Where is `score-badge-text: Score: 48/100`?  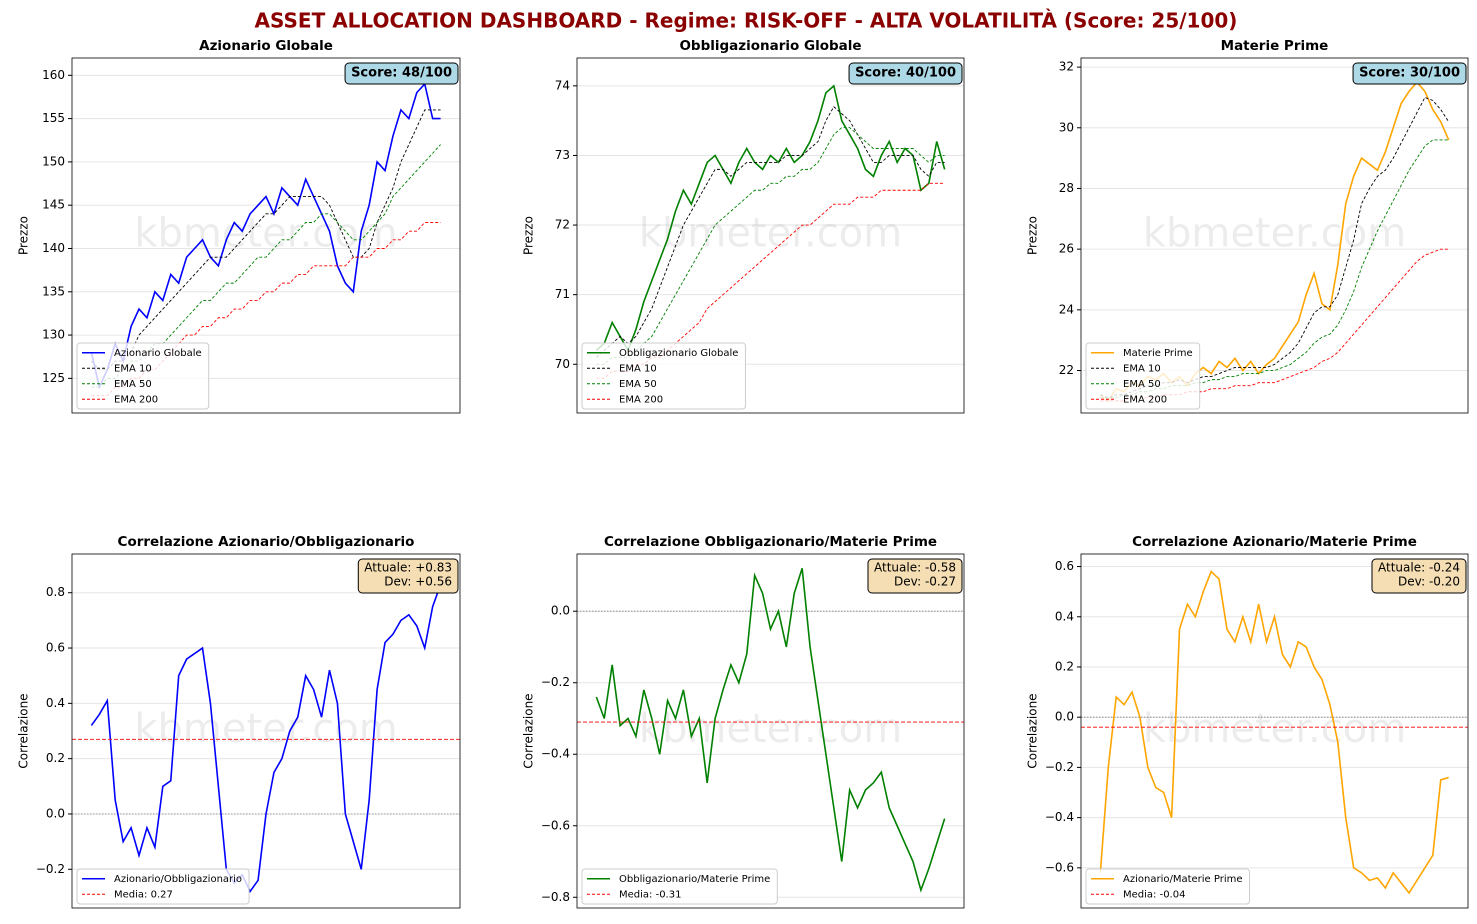 score-badge-text: Score: 48/100 is located at coordinates (401, 73).